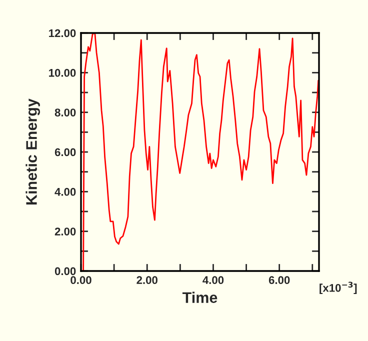 The height and width of the screenshot is (341, 368). I want to click on text: [x10$^{−3}$], so click(338, 288).